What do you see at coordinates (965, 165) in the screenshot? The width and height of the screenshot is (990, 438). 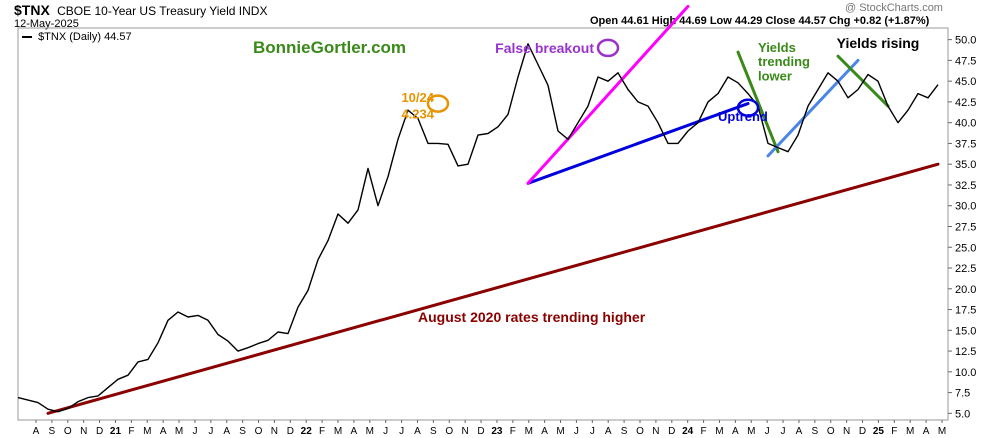 I see `y-tick-label: 35.0` at bounding box center [965, 165].